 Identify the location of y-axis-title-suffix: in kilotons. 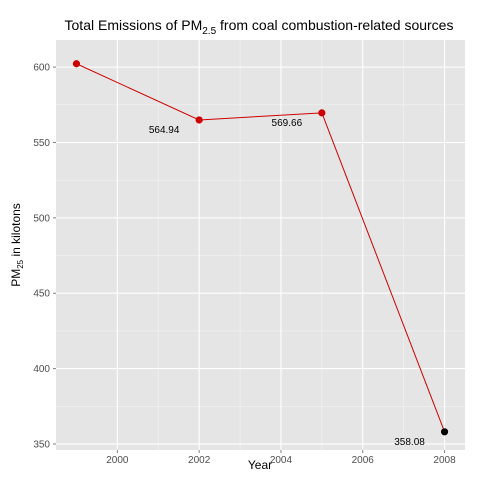
(16, 231).